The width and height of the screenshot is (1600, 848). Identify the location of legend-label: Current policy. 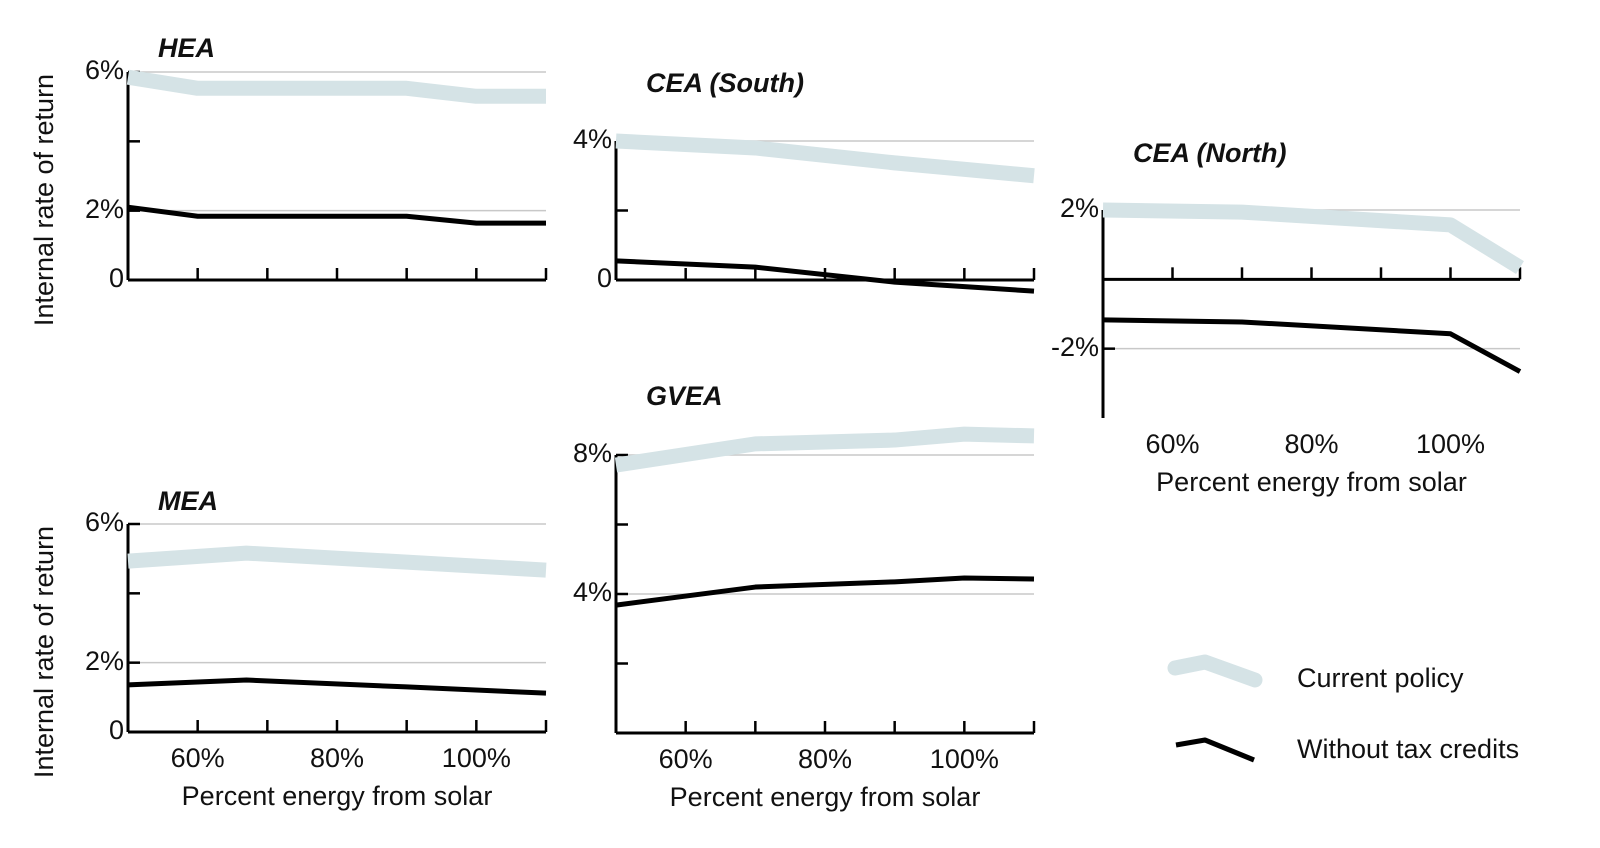
(1380, 678).